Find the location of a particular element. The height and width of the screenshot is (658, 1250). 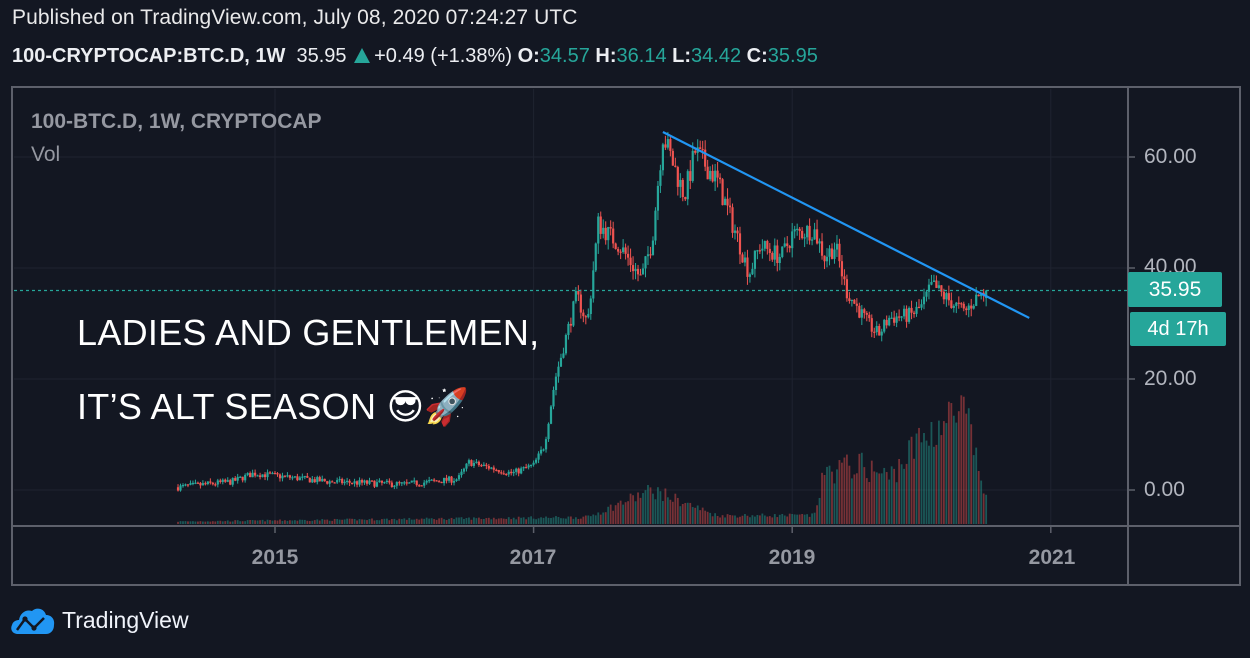

low-label: L: is located at coordinates (682, 56).